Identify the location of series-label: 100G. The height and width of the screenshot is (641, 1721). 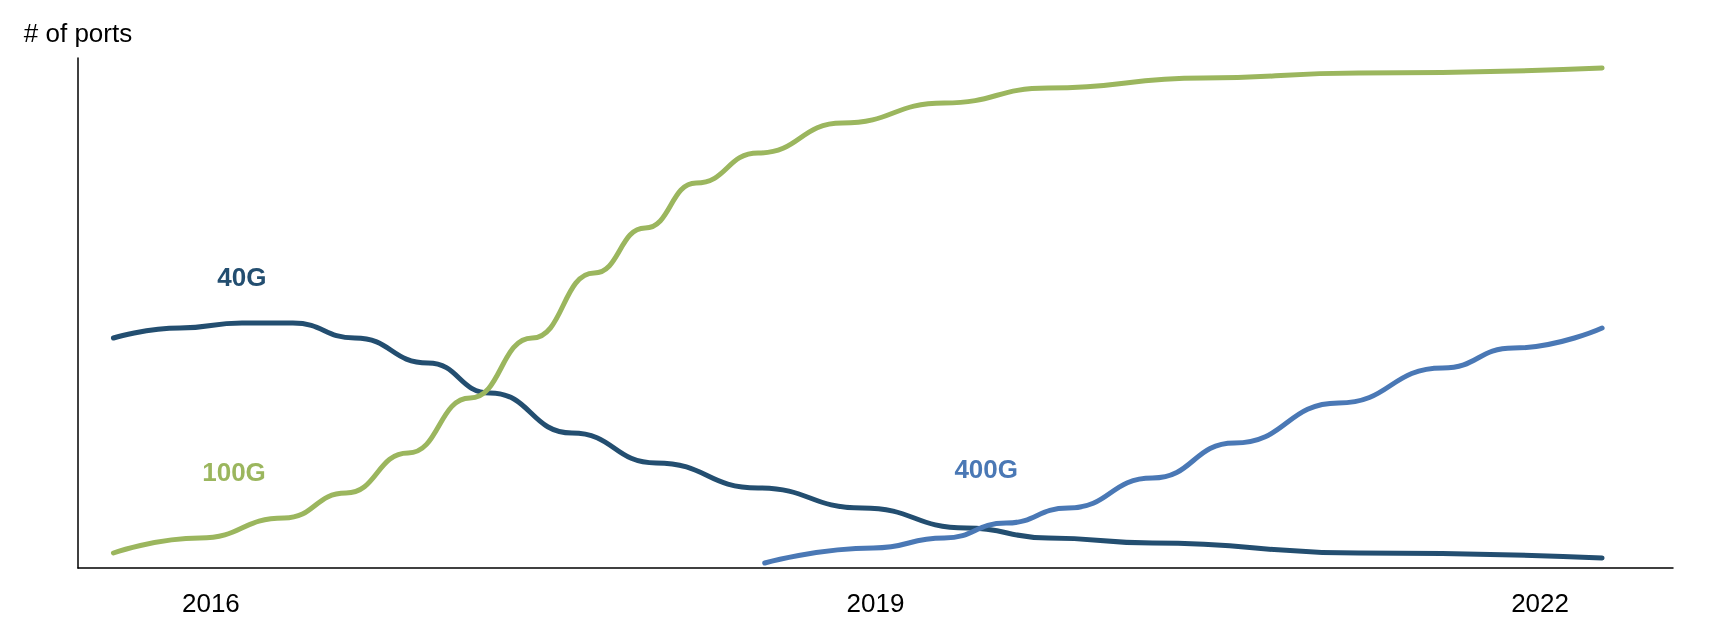
(234, 472).